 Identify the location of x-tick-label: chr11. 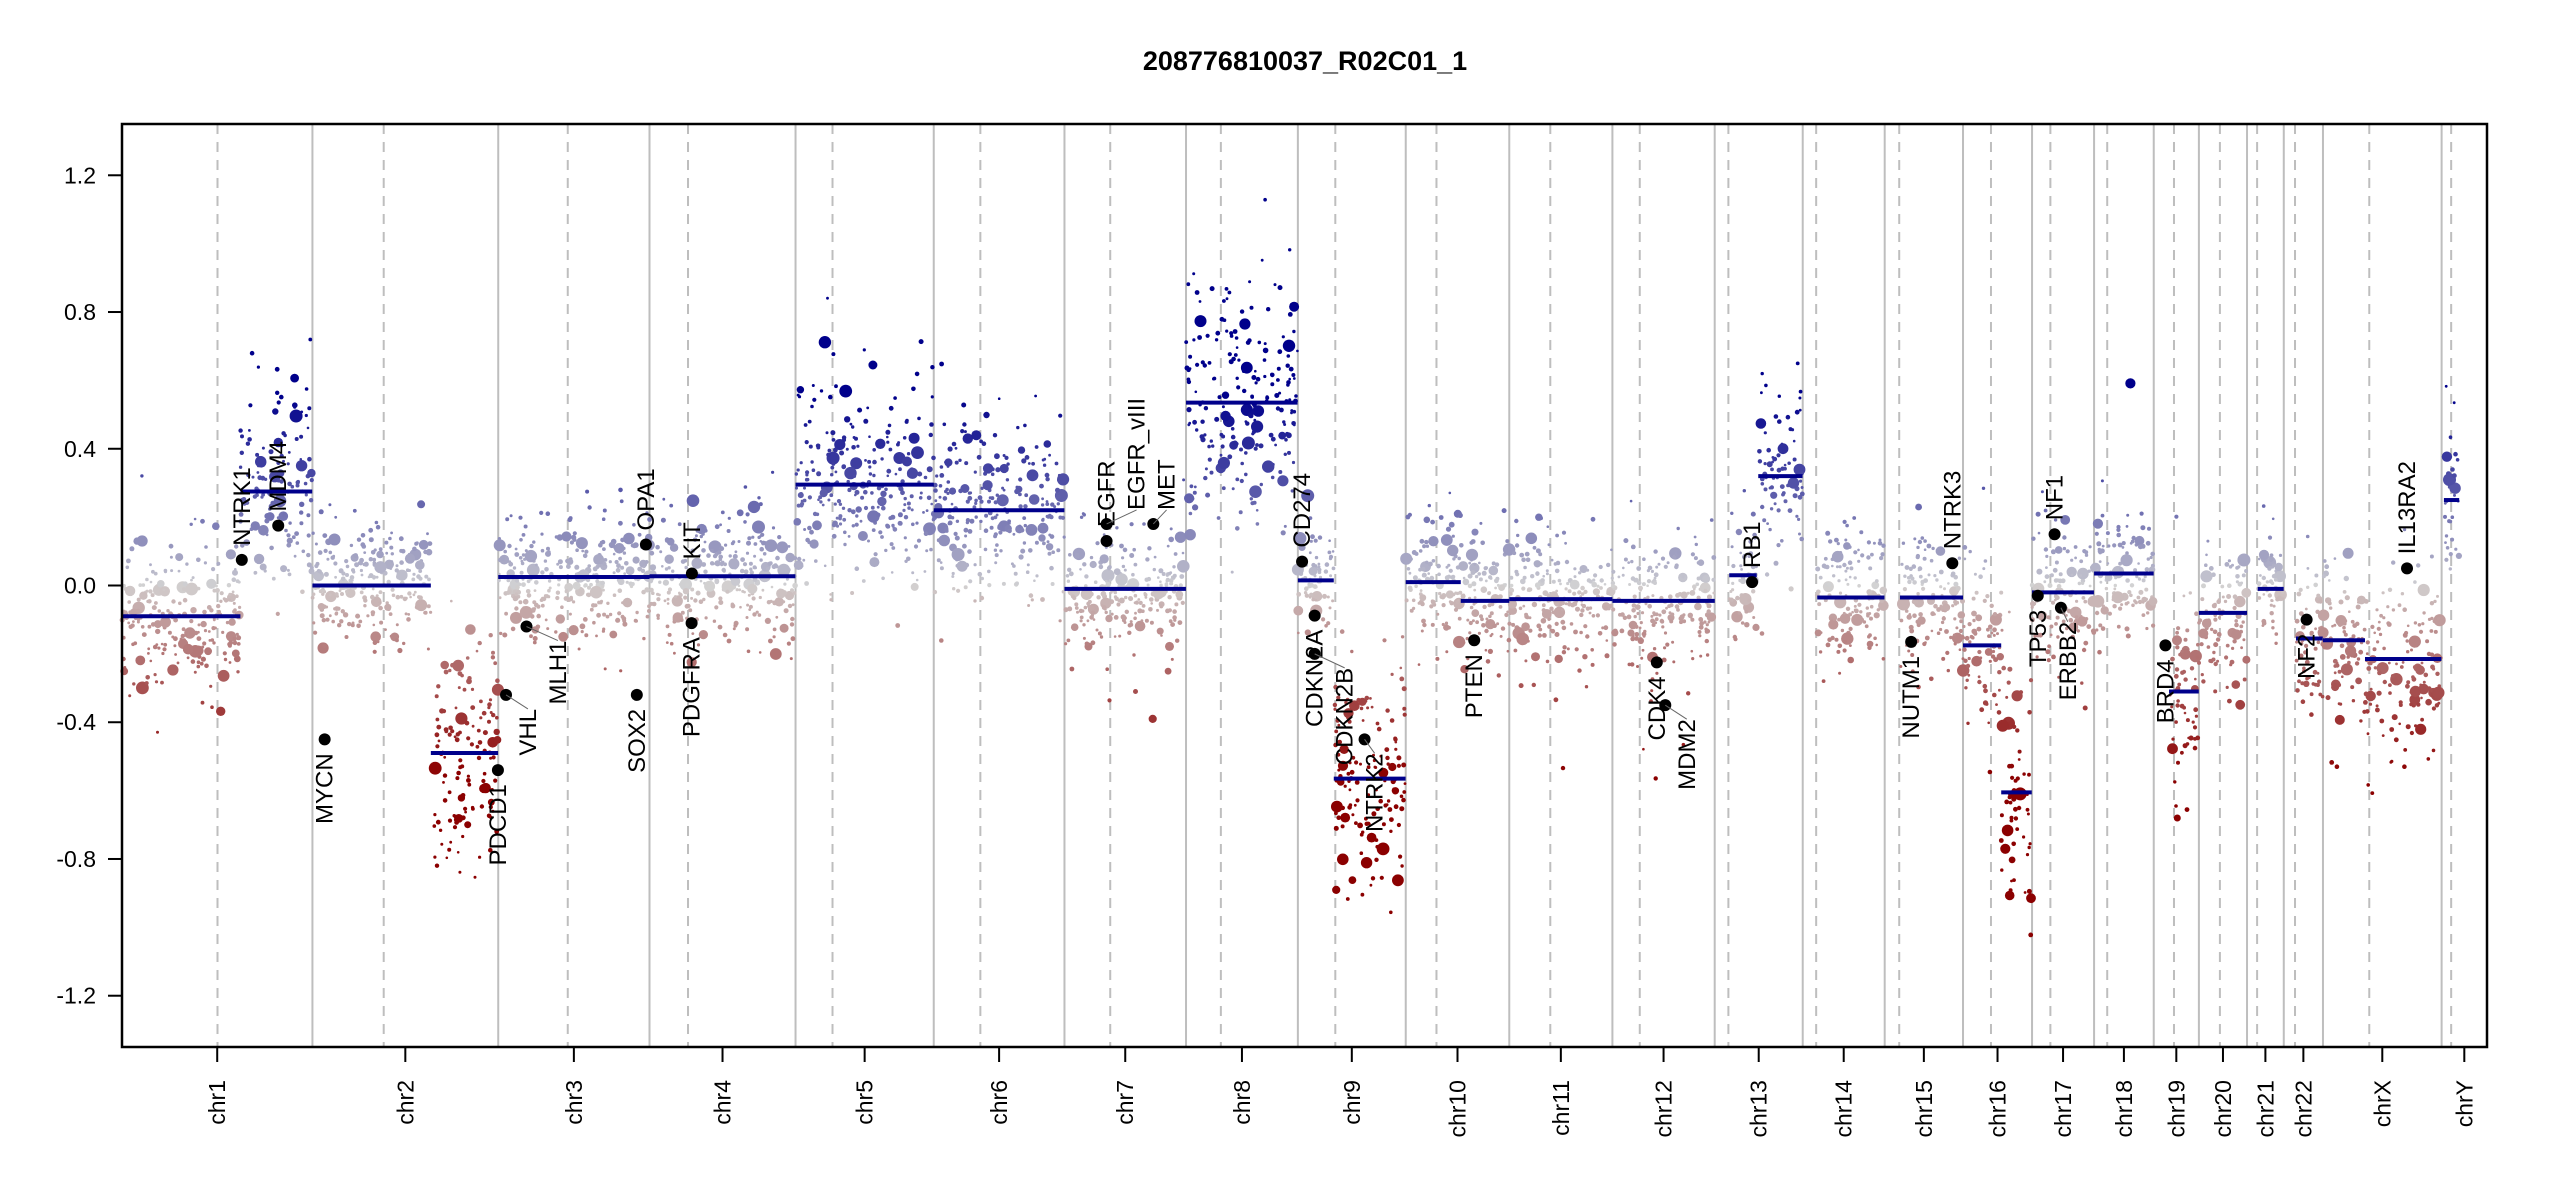
(1561, 1108).